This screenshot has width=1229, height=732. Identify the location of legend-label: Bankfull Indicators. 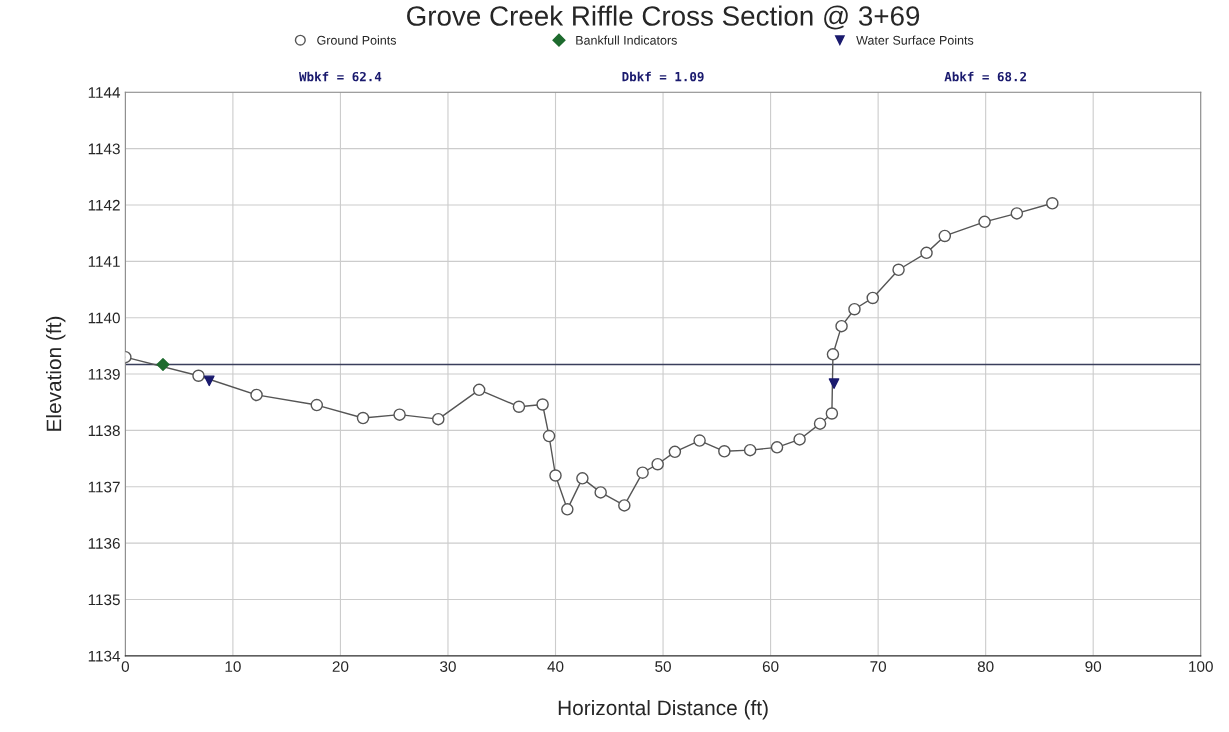
(626, 40).